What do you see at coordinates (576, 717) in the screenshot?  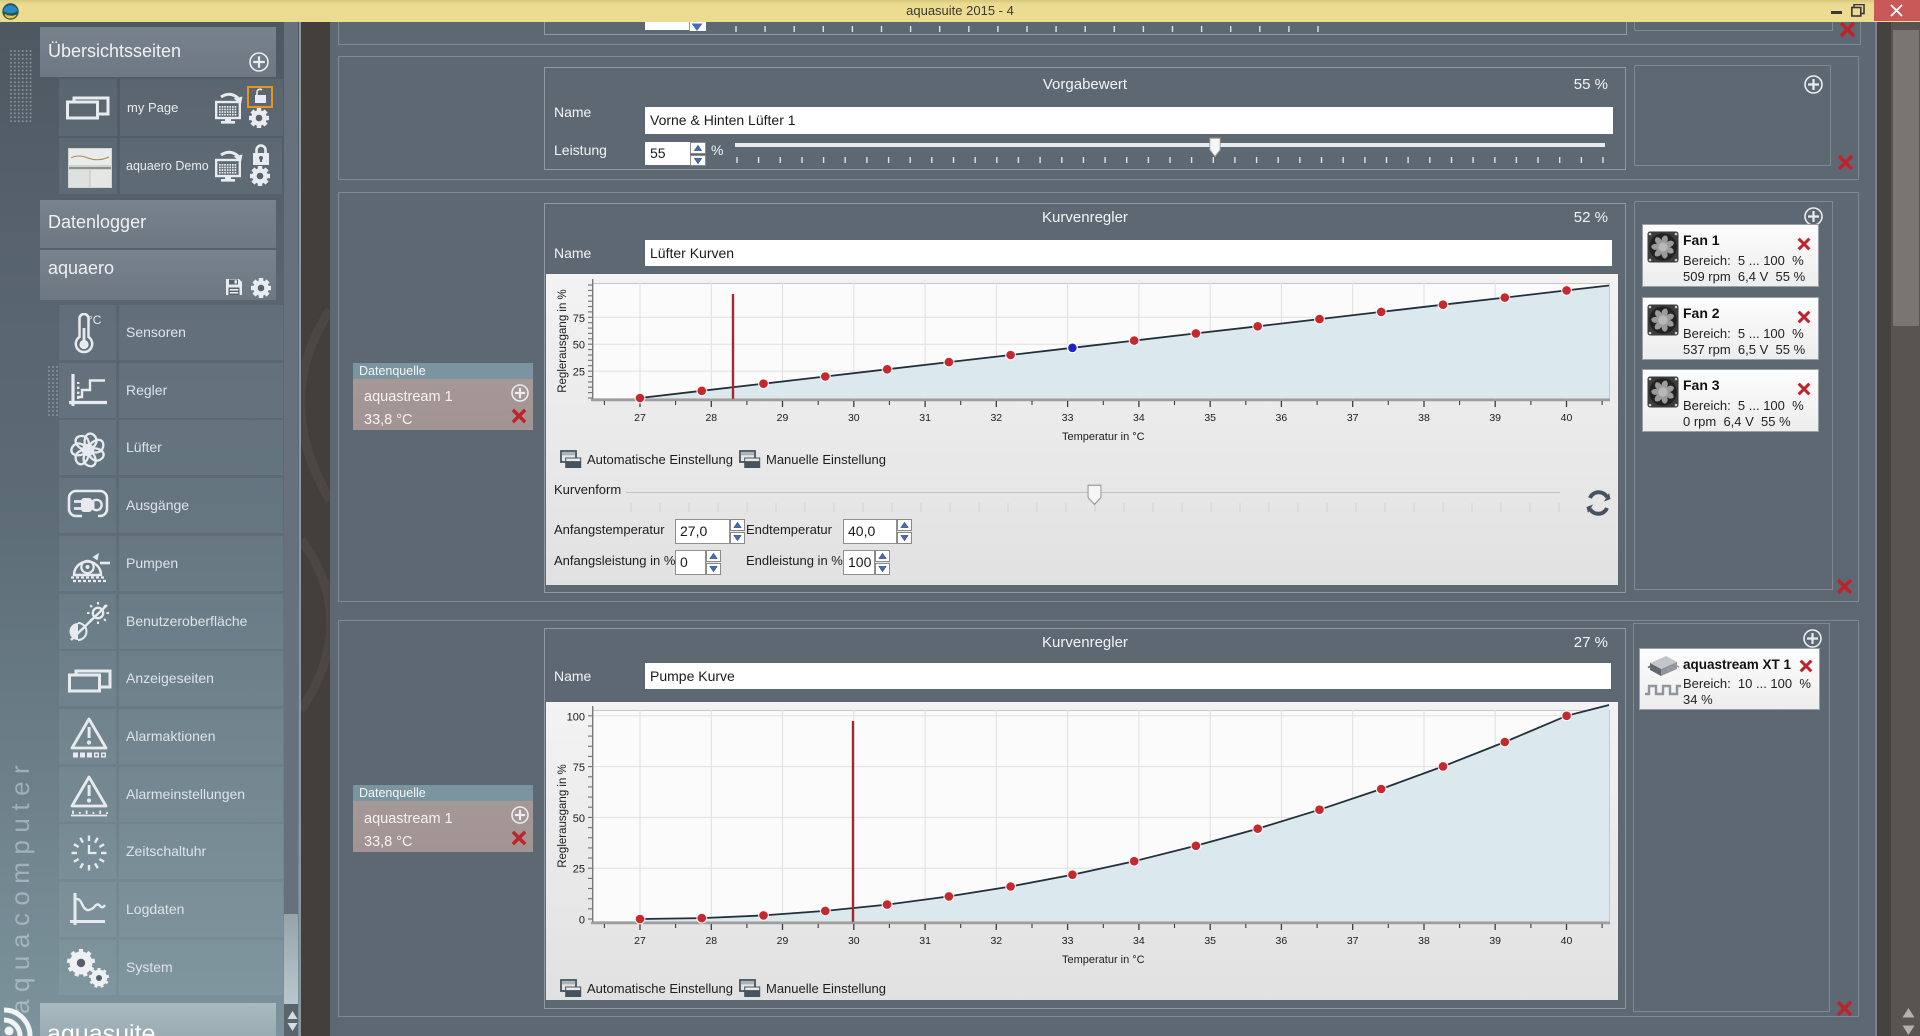 I see `svg-text: 100` at bounding box center [576, 717].